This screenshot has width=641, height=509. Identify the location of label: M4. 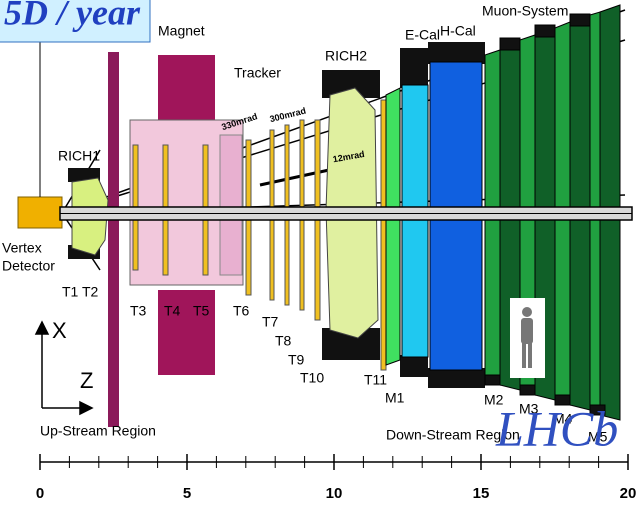
(563, 419).